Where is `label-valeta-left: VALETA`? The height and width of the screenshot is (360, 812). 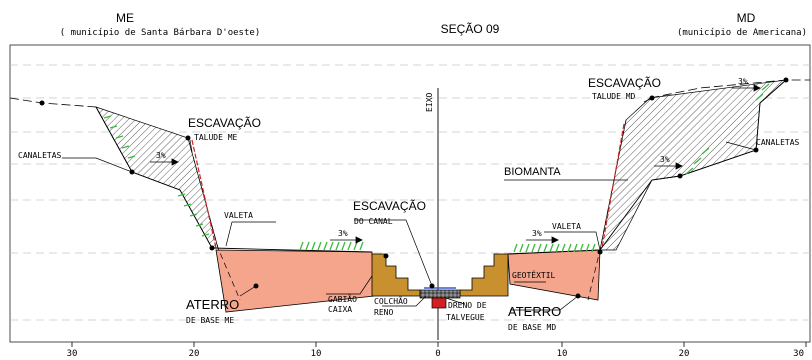 label-valeta-left: VALETA is located at coordinates (238, 215).